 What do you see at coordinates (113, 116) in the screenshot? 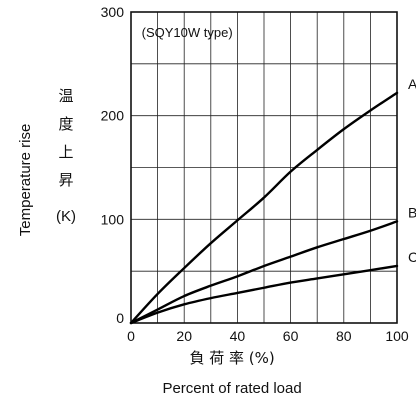
I see `y-tick-label: 200` at bounding box center [113, 116].